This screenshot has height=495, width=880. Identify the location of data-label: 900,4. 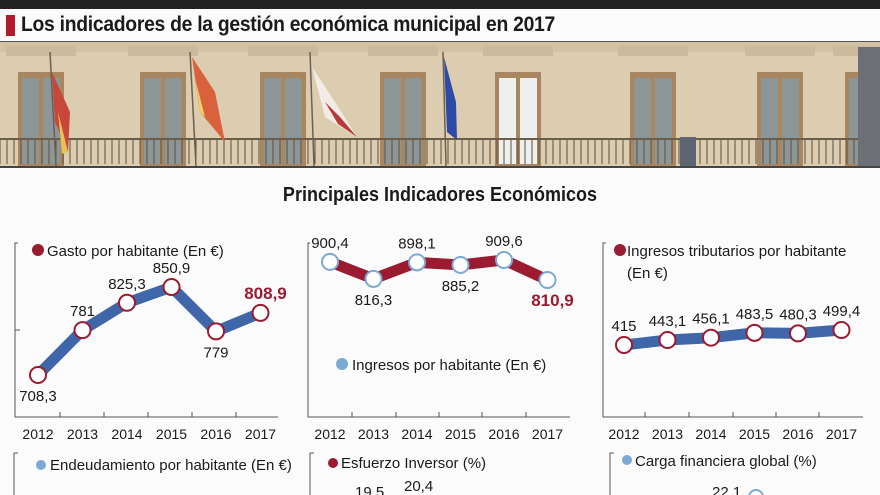
(330, 243).